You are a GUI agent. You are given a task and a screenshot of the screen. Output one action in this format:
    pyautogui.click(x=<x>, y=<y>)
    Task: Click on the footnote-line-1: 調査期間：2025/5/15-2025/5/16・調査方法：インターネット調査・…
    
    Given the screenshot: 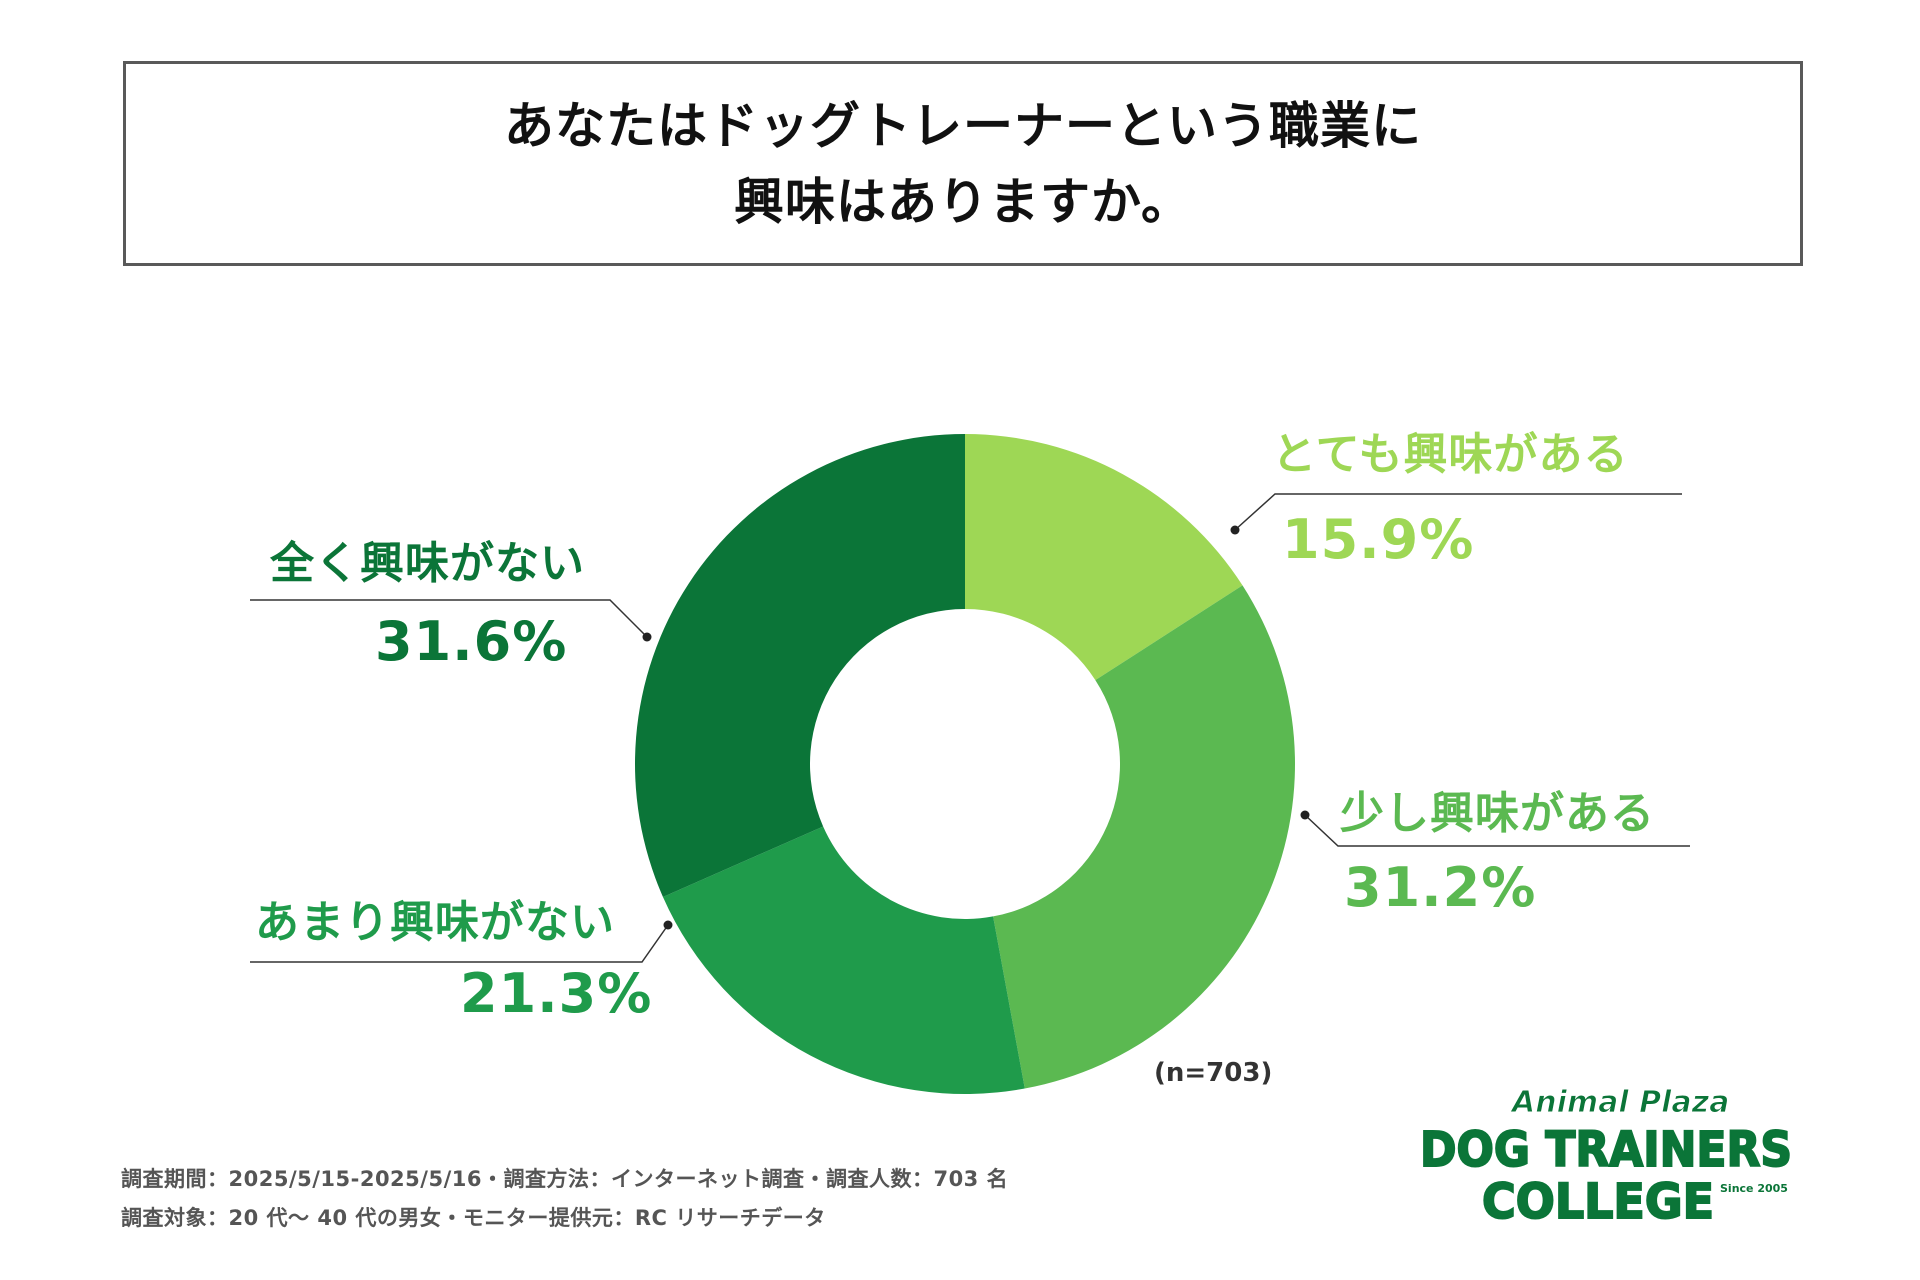 What is the action you would take?
    pyautogui.click(x=565, y=1179)
    